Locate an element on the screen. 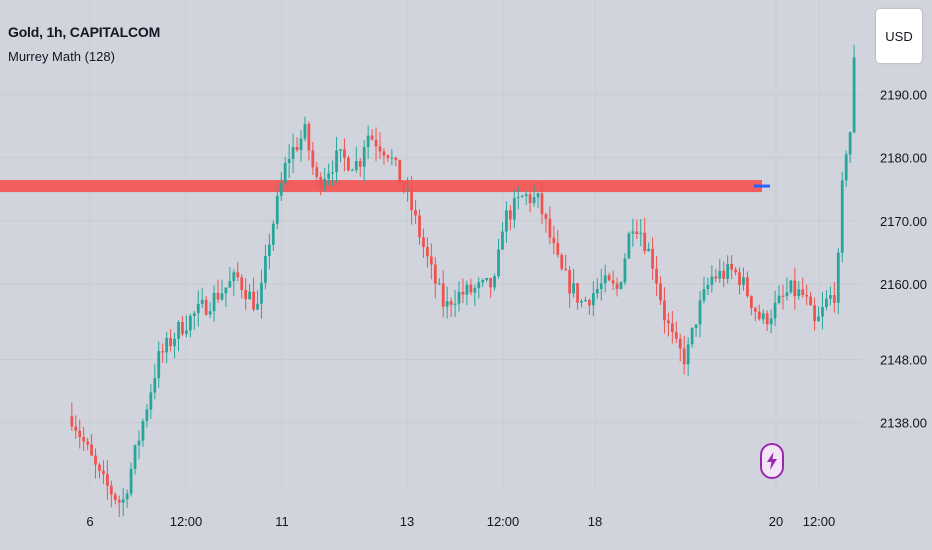  murrey-math-level is located at coordinates (381, 186).